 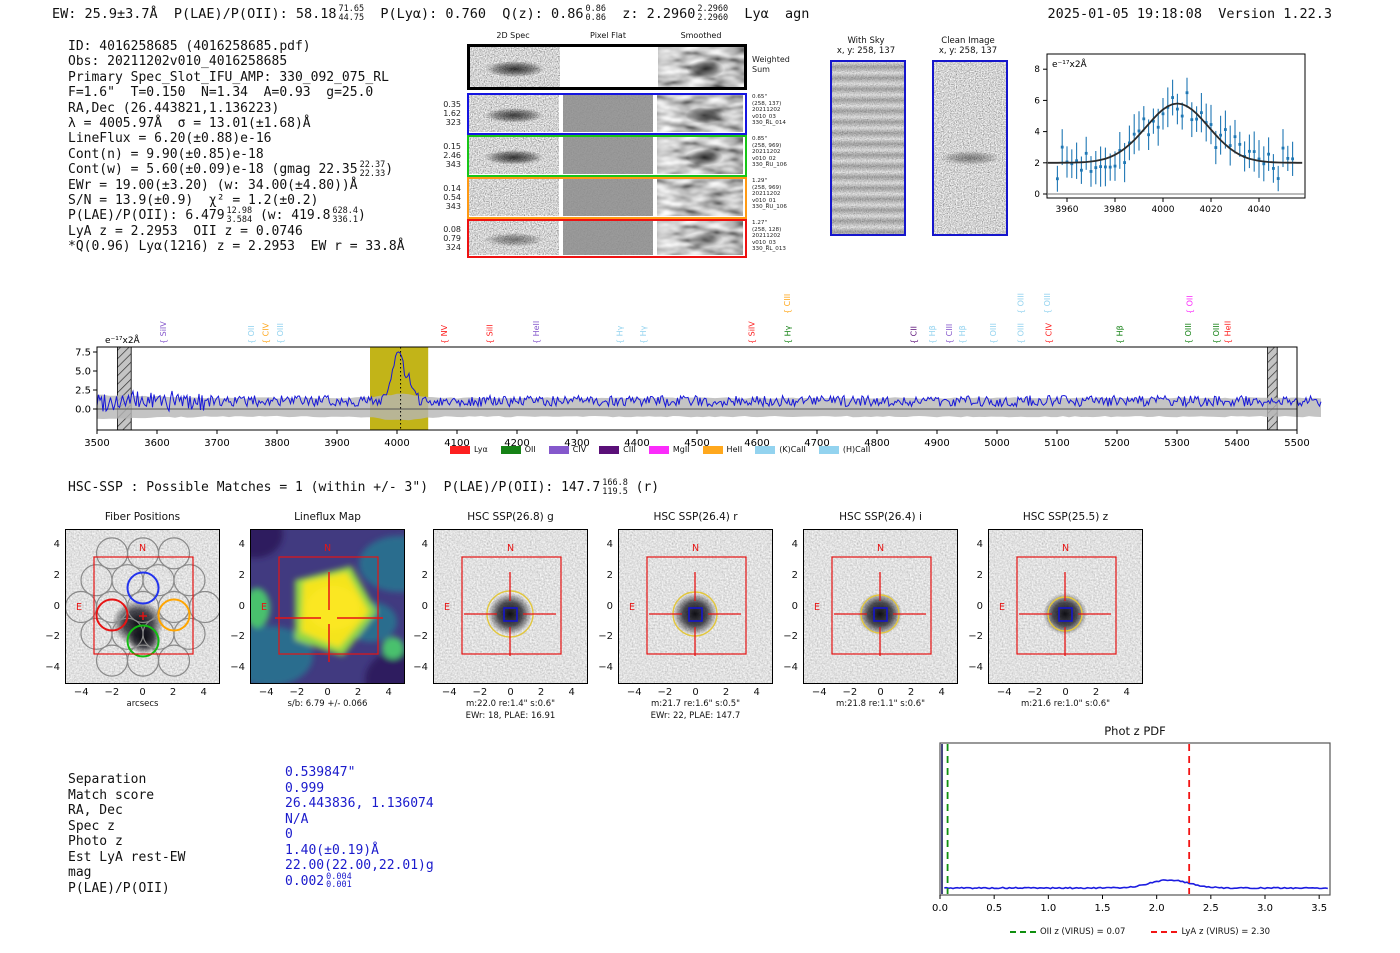 What do you see at coordinates (1140, 932) in the screenshot?
I see `photz-legend: OII z (VIRUS) = 0.07 LyA z (VIRUS) = 2.30` at bounding box center [1140, 932].